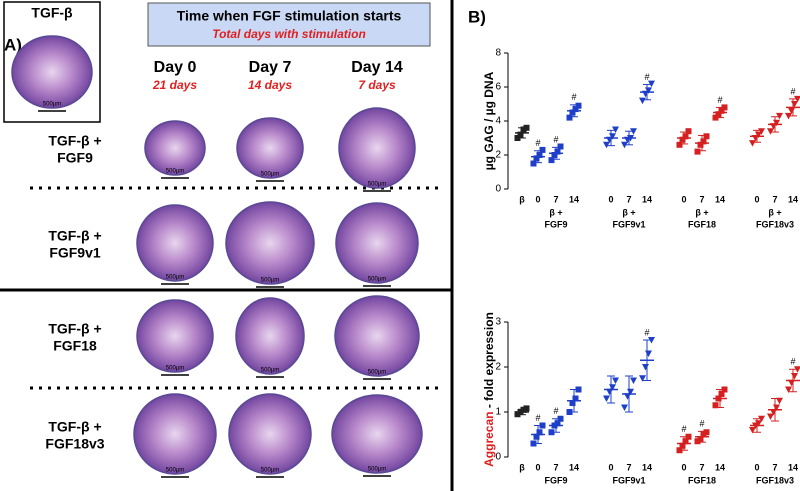 The height and width of the screenshot is (491, 800). Describe the element at coordinates (489, 389) in the screenshot. I see `y-axis-label: Aggrecan - fold expression` at that location.